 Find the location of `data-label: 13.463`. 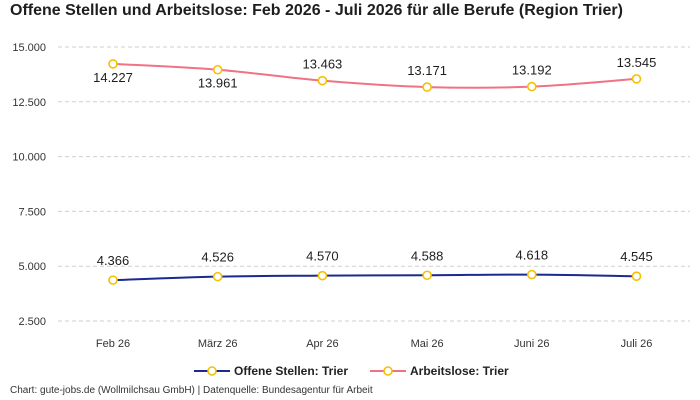

data-label: 13.463 is located at coordinates (323, 64).